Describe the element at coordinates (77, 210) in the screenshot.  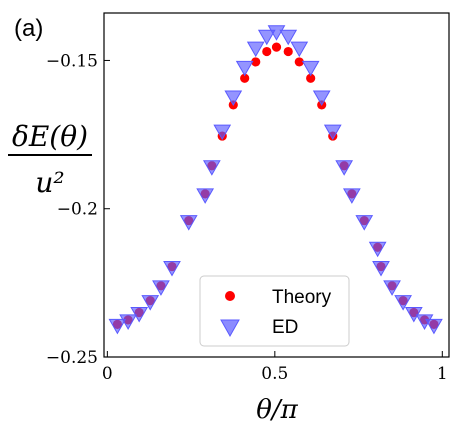
I see `y-tick-label: −0.2` at that location.